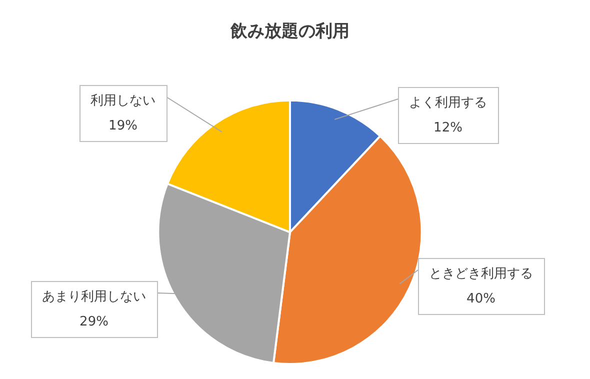 Image resolution: width=590 pixels, height=379 pixels. Describe the element at coordinates (123, 100) in the screenshot. I see `slice-label: 利用しない` at that location.